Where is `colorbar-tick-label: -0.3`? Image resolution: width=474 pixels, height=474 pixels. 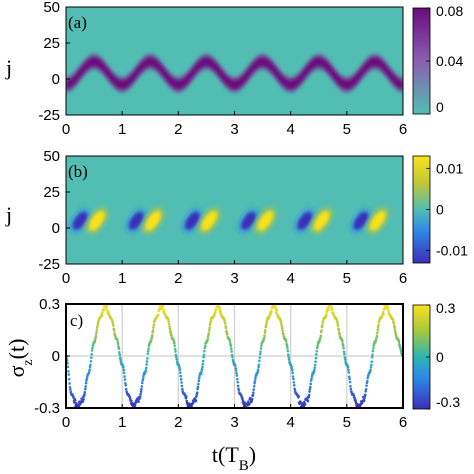
colorbar-tick-label: -0.3 is located at coordinates (448, 402).